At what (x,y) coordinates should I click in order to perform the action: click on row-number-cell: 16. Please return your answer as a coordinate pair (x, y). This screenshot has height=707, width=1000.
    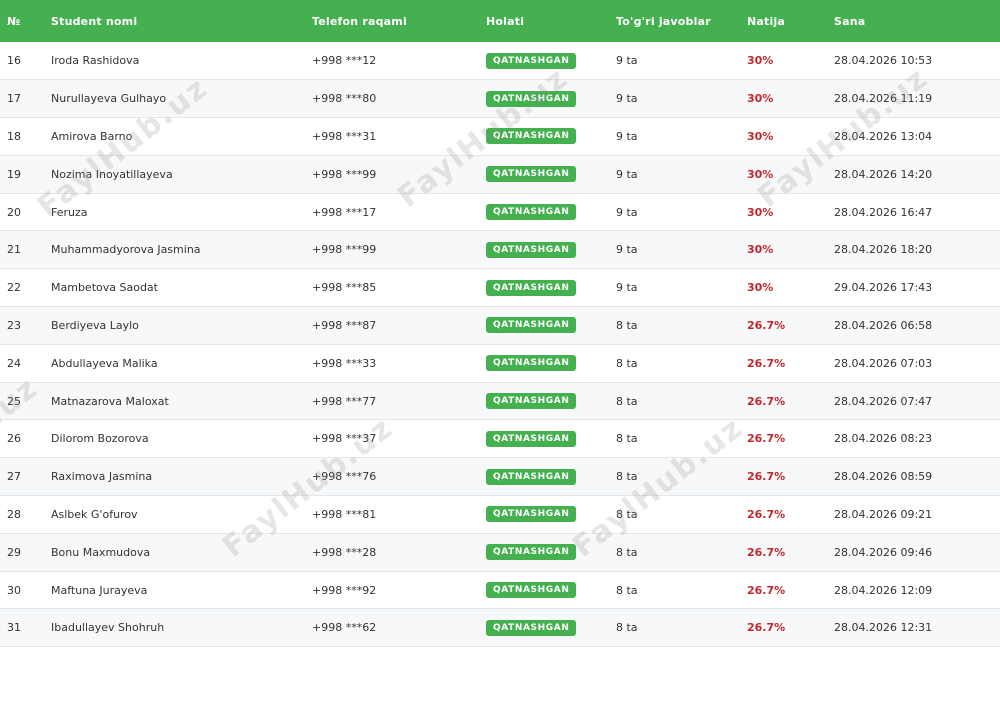
    Looking at the image, I should click on (22, 61).